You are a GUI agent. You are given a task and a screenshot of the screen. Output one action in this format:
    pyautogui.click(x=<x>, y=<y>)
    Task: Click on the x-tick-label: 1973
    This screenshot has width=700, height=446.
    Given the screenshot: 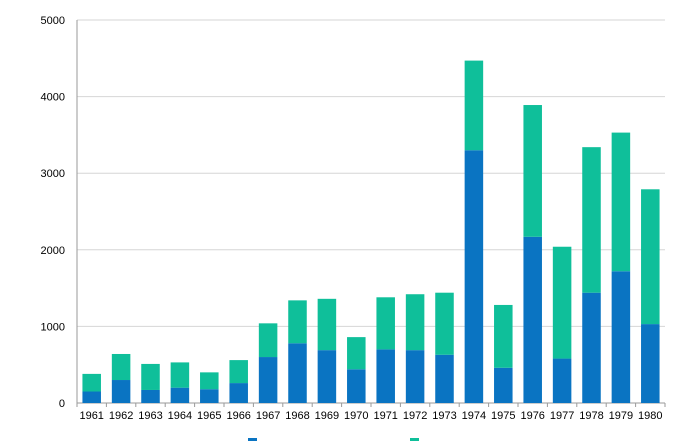 What is the action you would take?
    pyautogui.click(x=444, y=416)
    